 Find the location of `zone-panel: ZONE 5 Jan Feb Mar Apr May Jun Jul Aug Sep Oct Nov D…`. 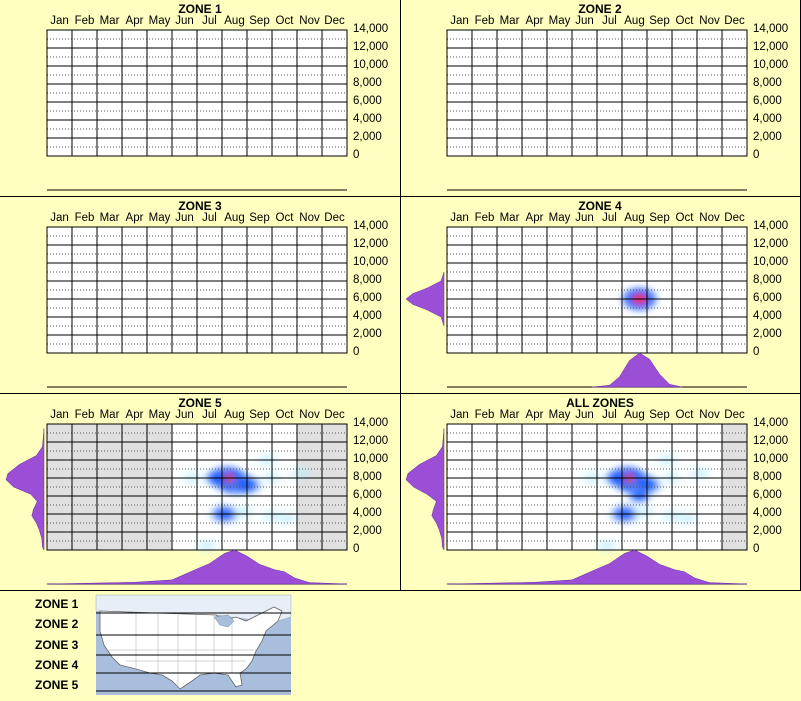

zone-panel: ZONE 5 Jan Feb Mar Apr May Jun Jul Aug Sep Oct Nov D… is located at coordinates (200, 492).